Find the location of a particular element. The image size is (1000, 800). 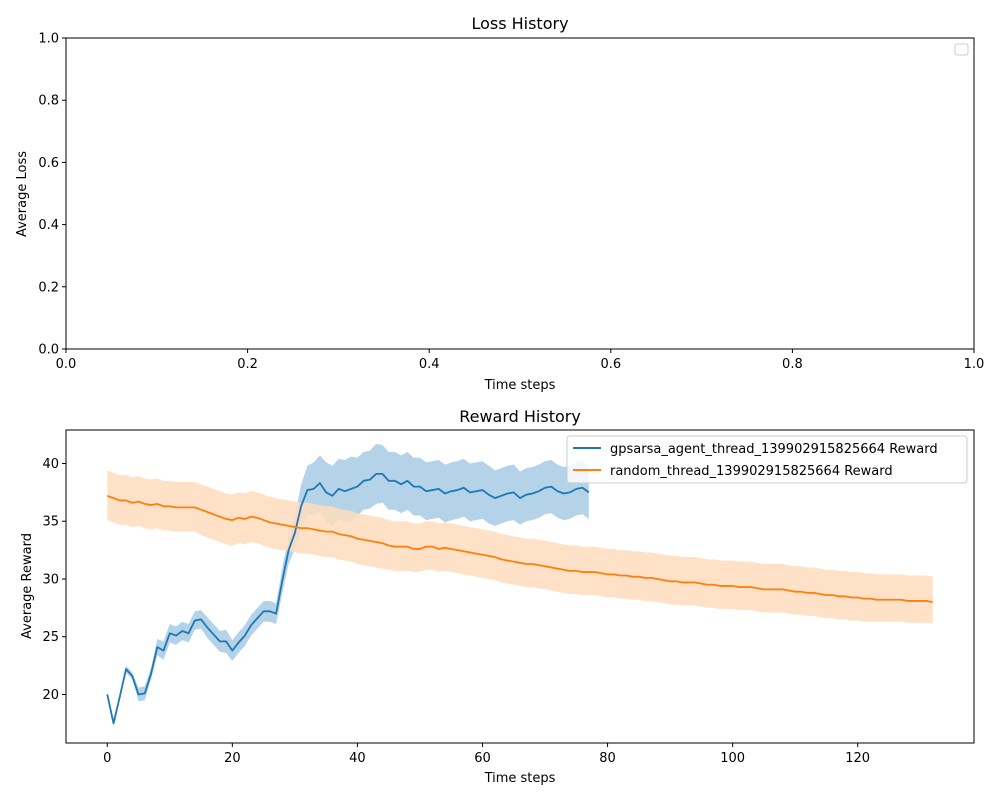

y-tick-label: 0.6 is located at coordinates (48, 163).